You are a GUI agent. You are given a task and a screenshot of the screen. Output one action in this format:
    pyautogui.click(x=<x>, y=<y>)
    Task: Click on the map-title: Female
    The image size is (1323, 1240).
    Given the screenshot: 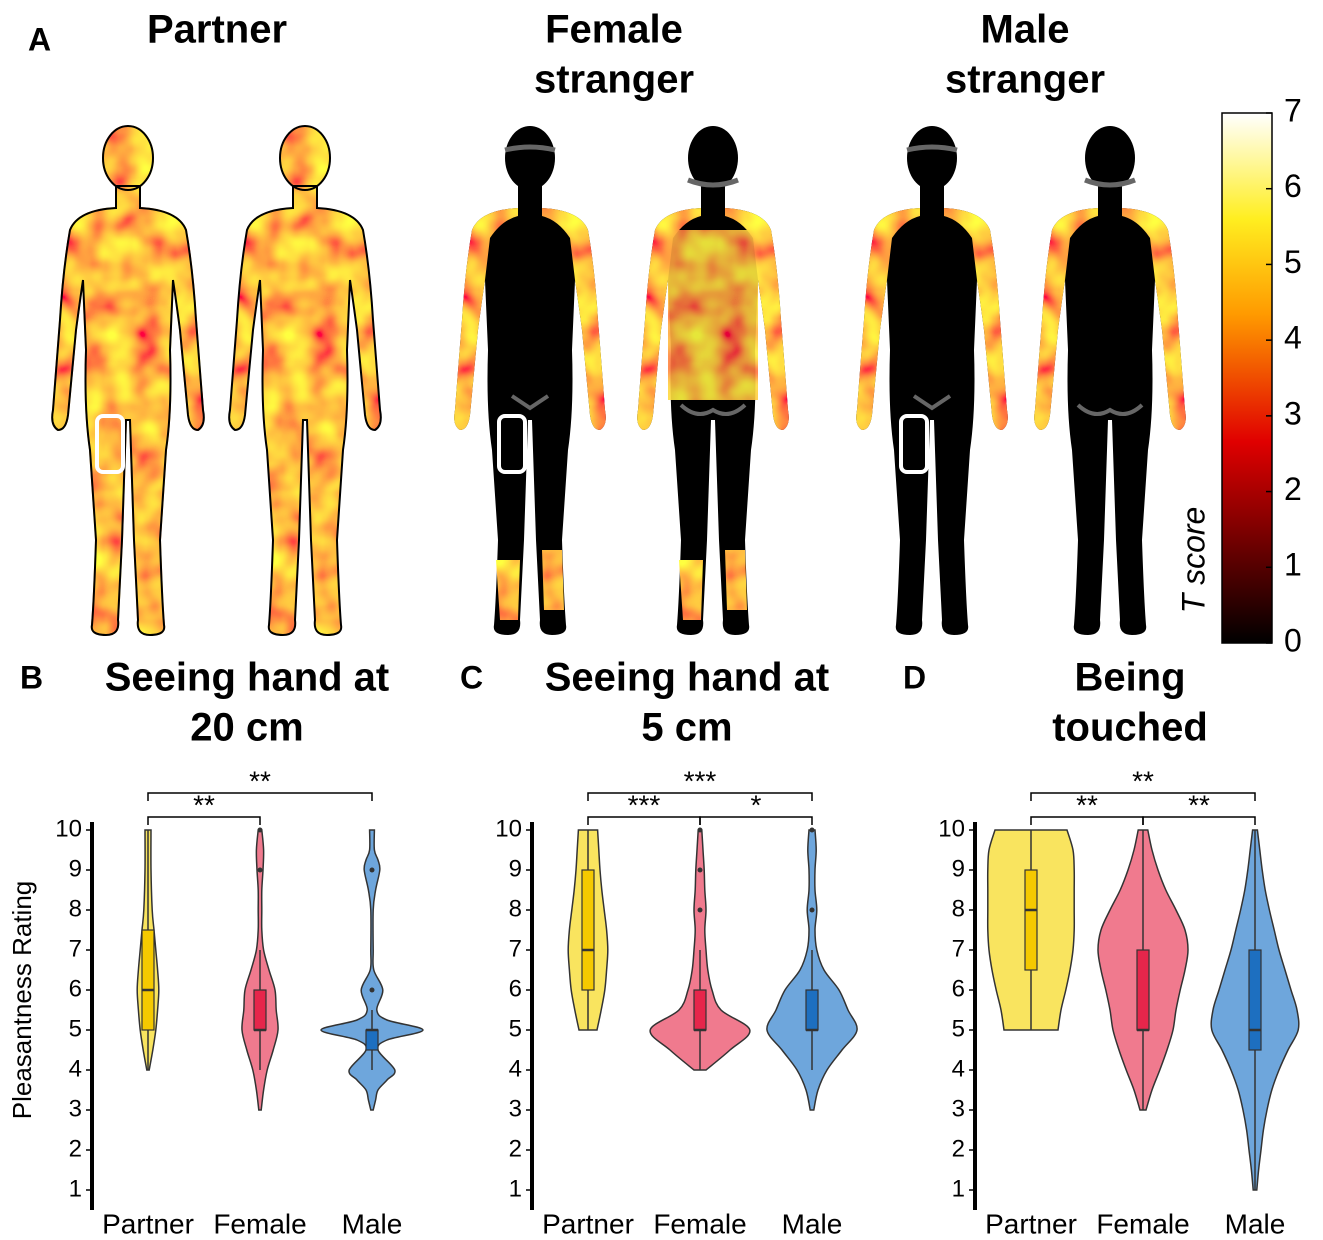 What is the action you would take?
    pyautogui.click(x=614, y=30)
    